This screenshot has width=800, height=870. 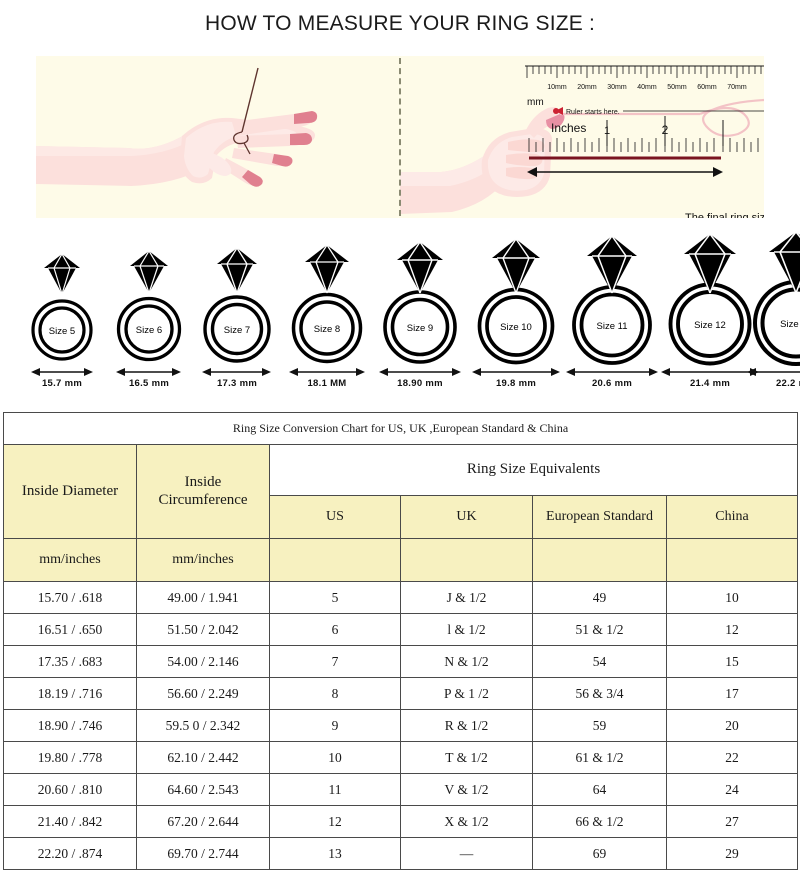 I want to click on table-row: 22.20 / .874 69.70 / 2.744 13 — 69 29, so click(x=401, y=854).